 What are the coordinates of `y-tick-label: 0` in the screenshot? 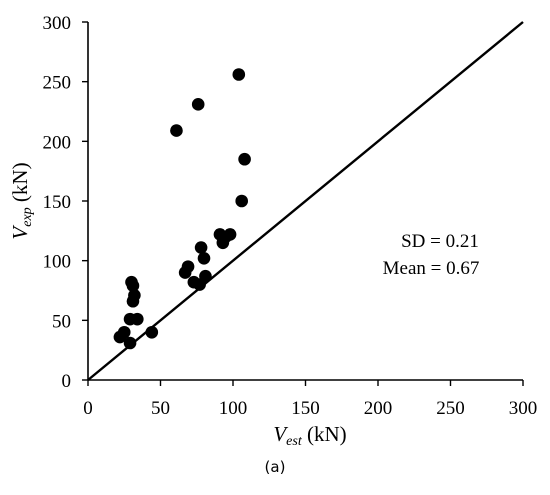 It's located at (67, 381).